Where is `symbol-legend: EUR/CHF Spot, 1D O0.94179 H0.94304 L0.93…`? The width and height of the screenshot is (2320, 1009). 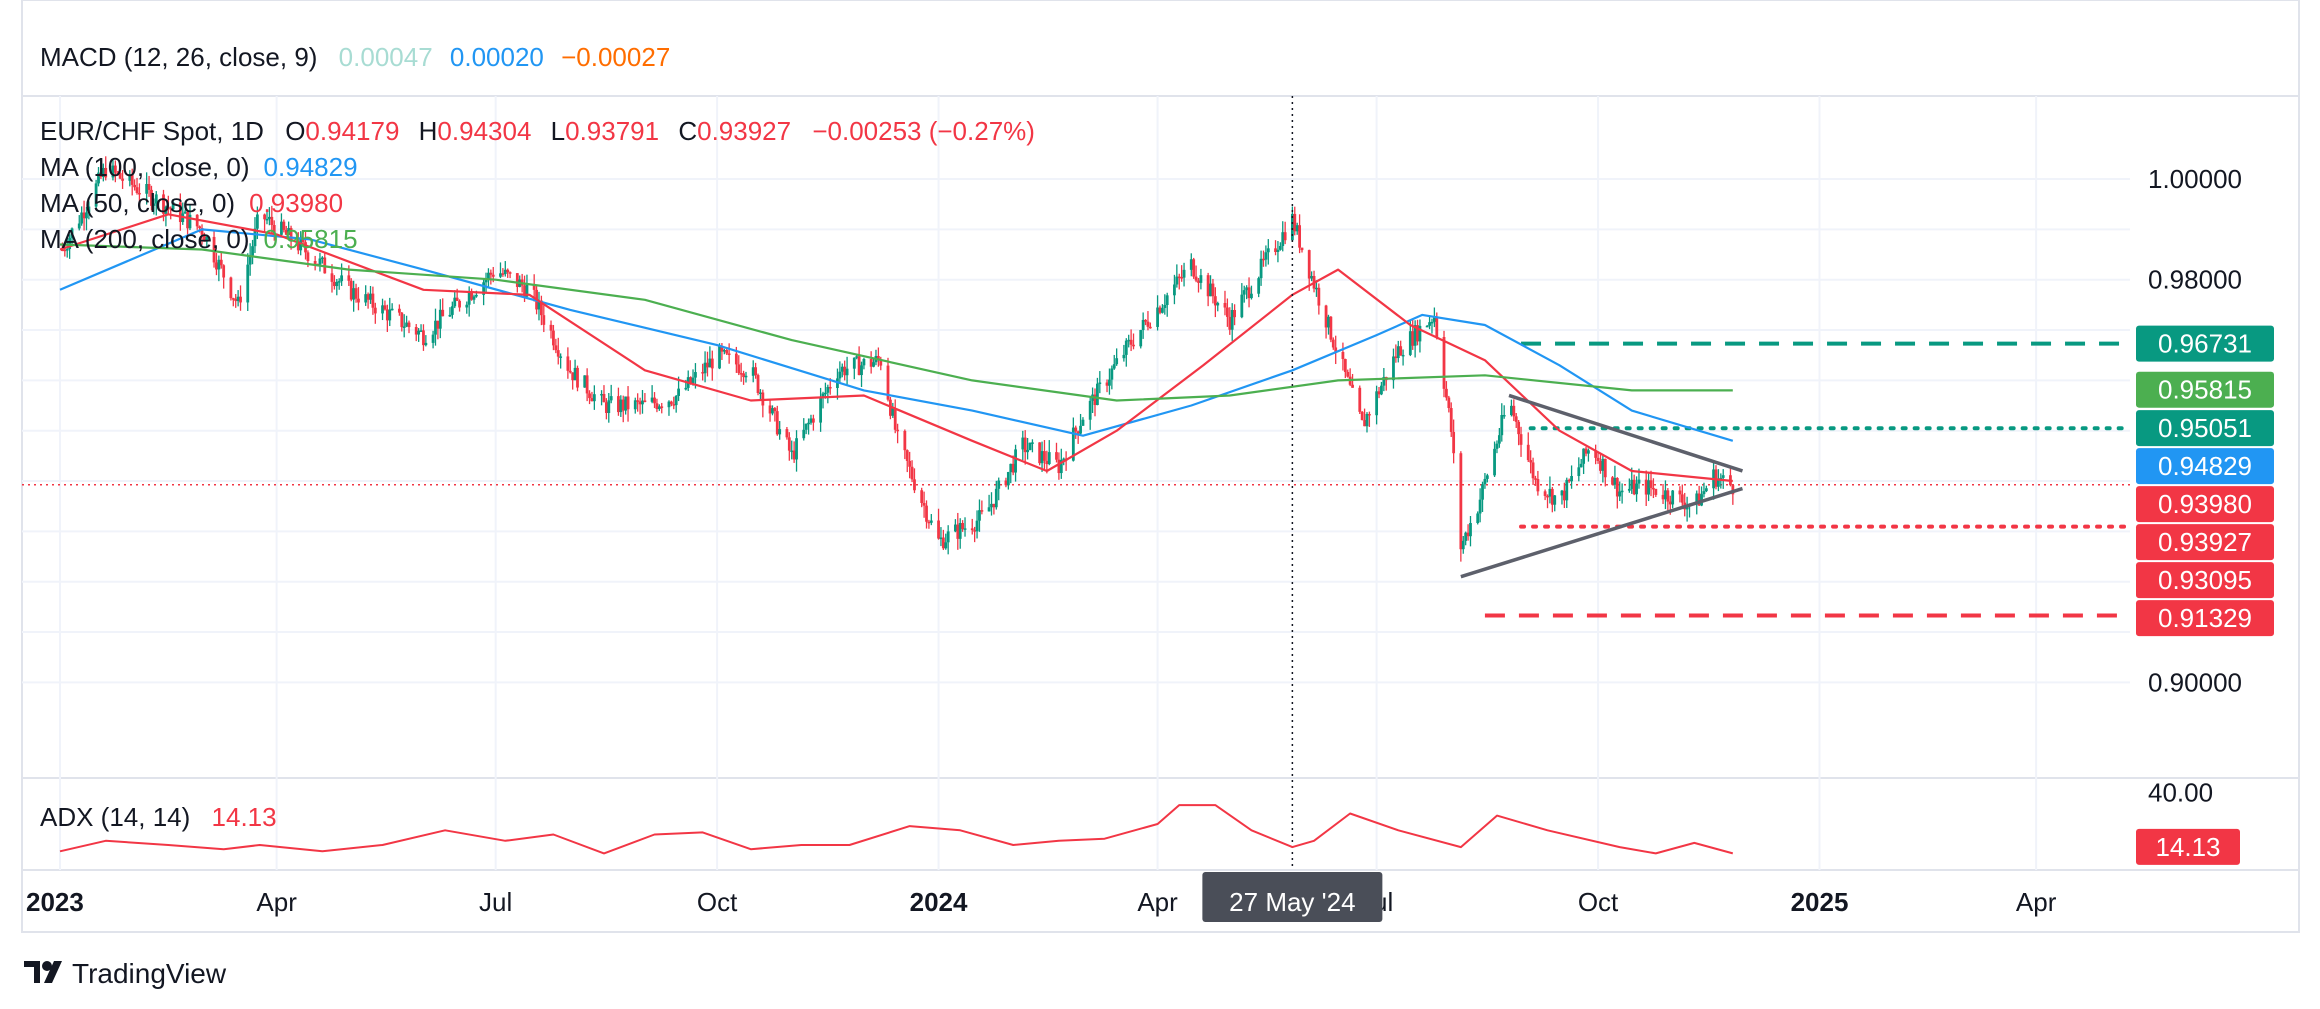 symbol-legend: EUR/CHF Spot, 1D O0.94179 H0.94304 L0.93… is located at coordinates (537, 131).